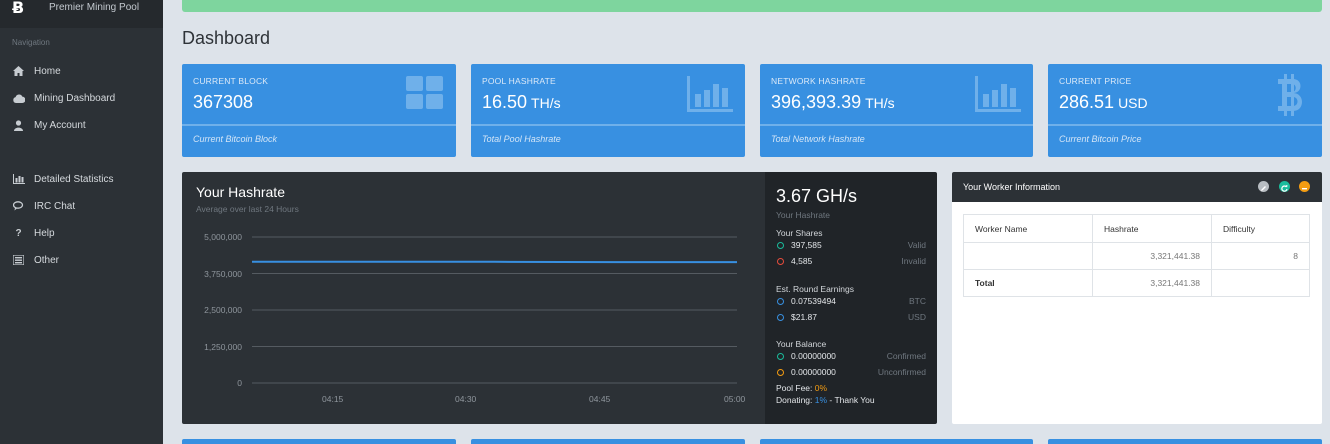 The image size is (1330, 444). Describe the element at coordinates (60, 125) in the screenshot. I see `sidebar-item-label: My Account` at that location.